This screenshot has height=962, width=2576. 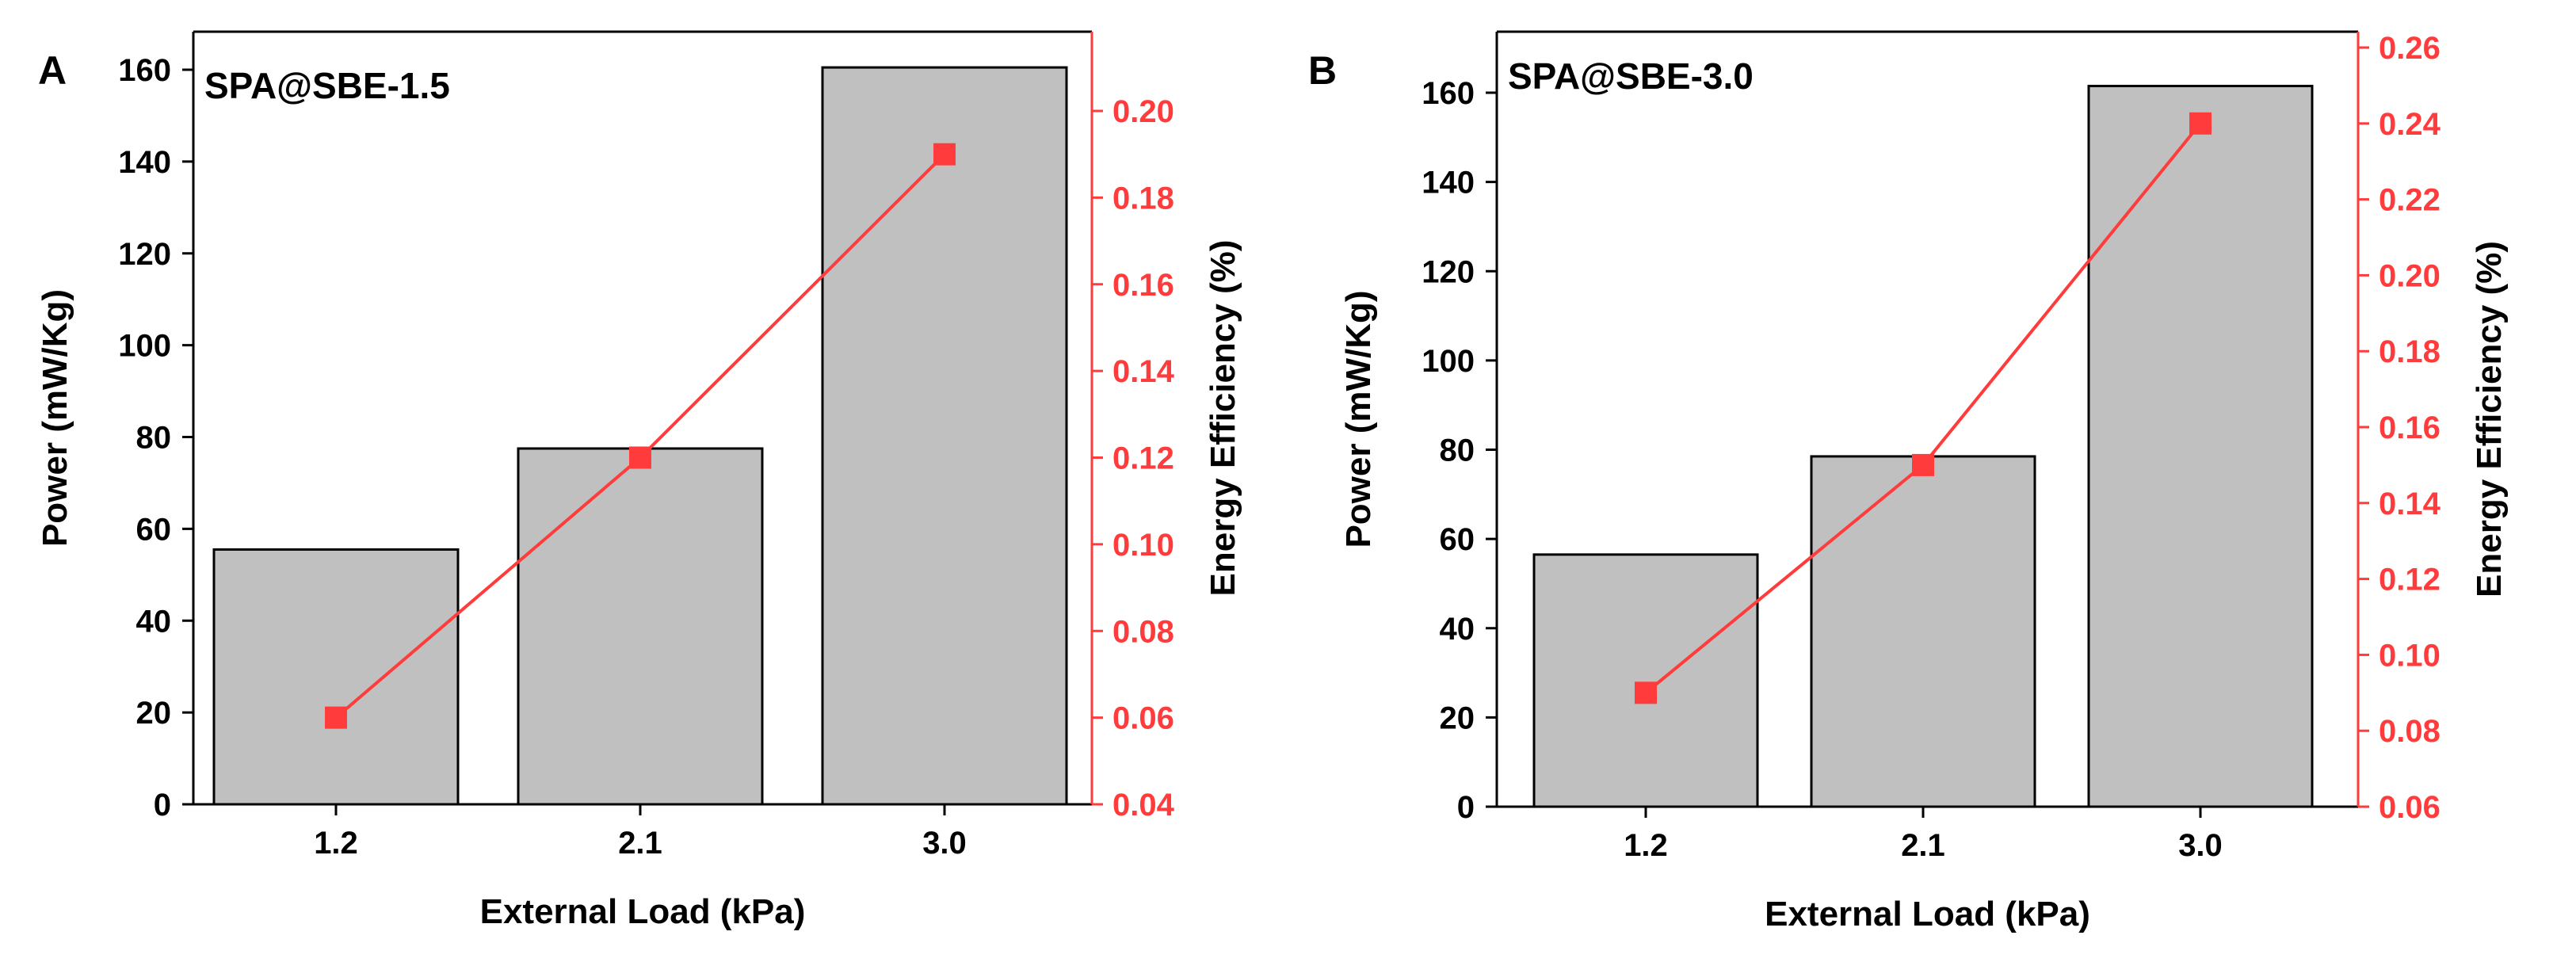 What do you see at coordinates (52, 70) in the screenshot?
I see `panel-letter: A` at bounding box center [52, 70].